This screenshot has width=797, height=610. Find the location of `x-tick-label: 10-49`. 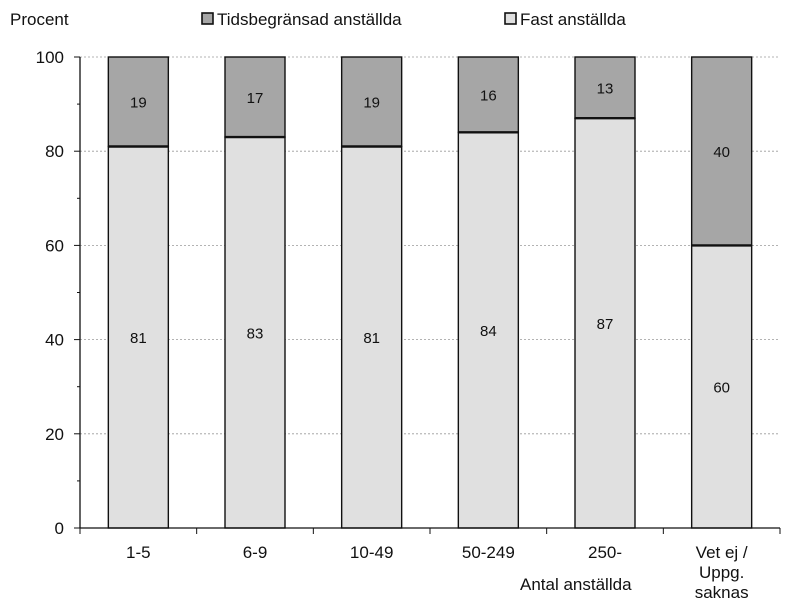

x-tick-label: 10-49 is located at coordinates (371, 552).